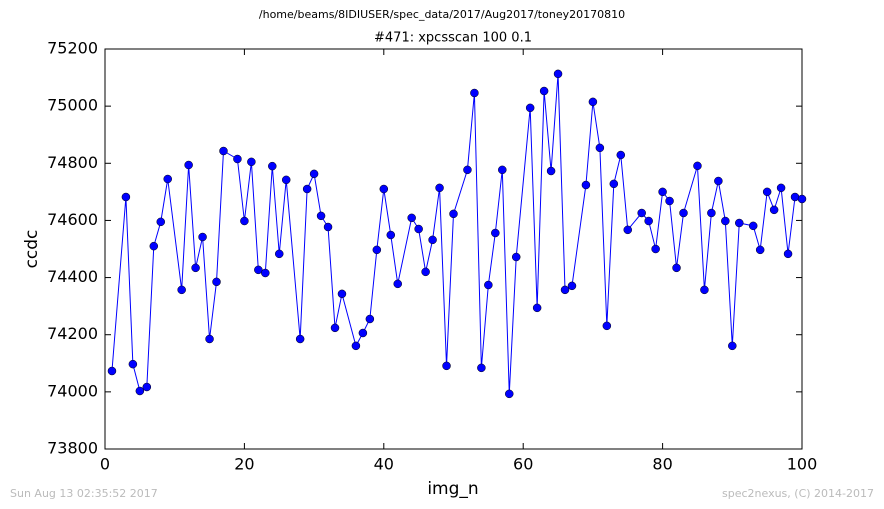 The width and height of the screenshot is (884, 509). Describe the element at coordinates (244, 464) in the screenshot. I see `x-tick-label: 20` at that location.